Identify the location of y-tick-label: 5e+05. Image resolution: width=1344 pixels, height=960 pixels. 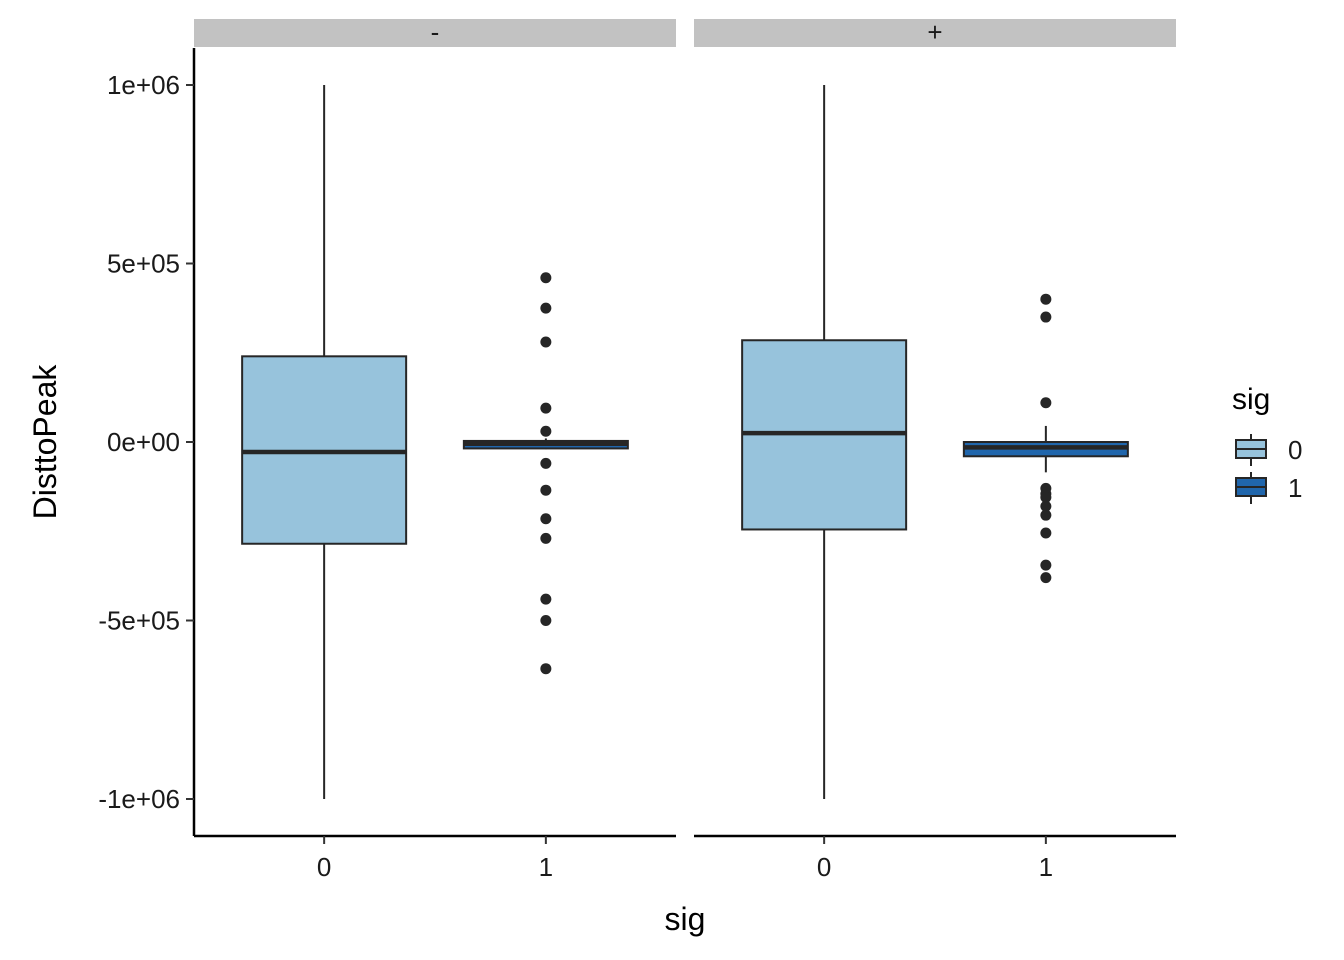
(143, 264).